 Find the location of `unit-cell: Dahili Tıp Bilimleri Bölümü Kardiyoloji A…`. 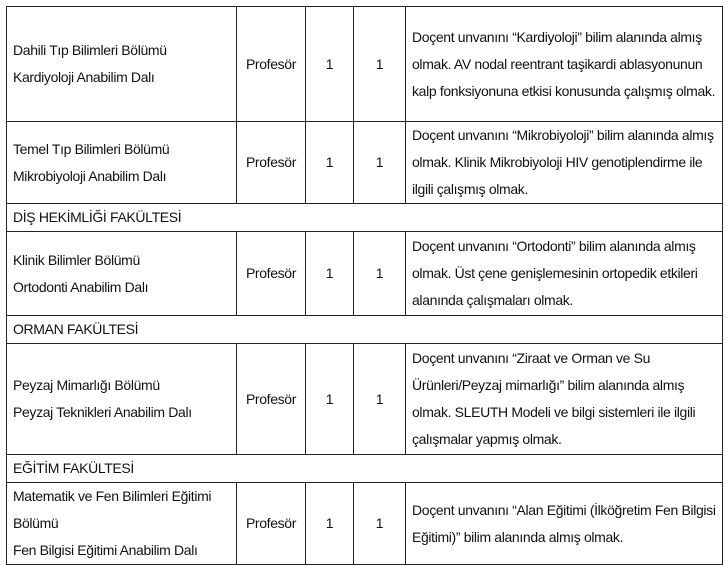

unit-cell: Dahili Tıp Bilimleri Bölümü Kardiyoloji A… is located at coordinates (121, 64).